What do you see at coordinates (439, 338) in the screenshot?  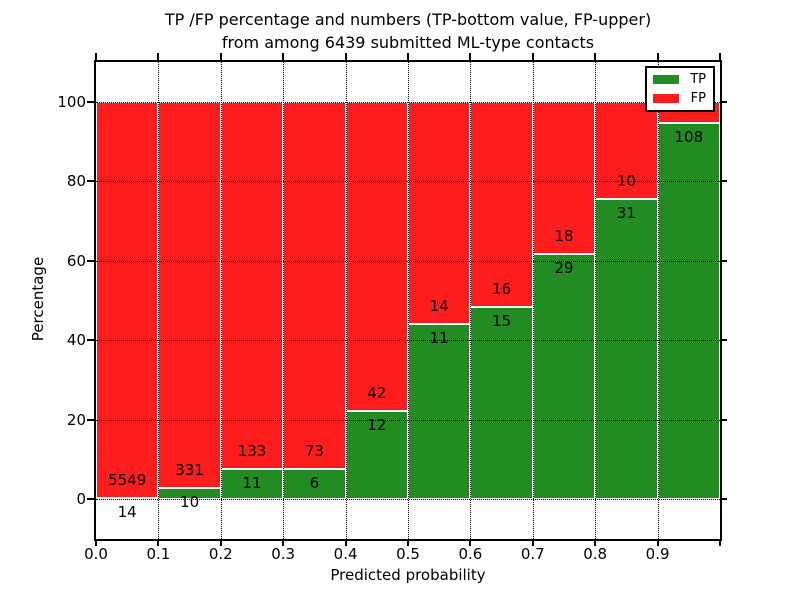 I see `bar-count-label-tp: 11` at bounding box center [439, 338].